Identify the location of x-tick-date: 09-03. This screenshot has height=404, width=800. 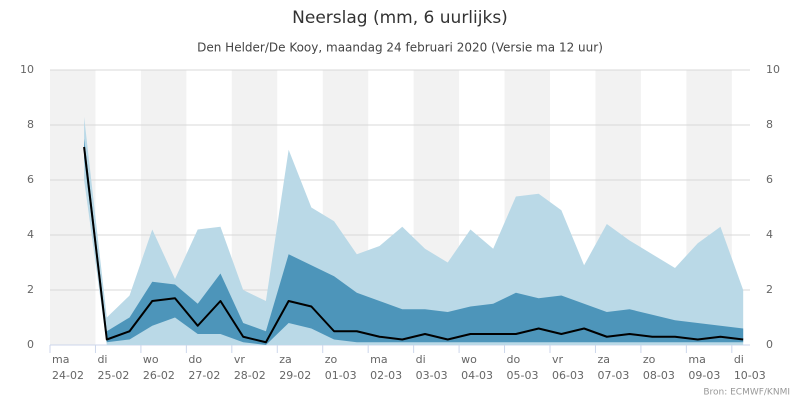
(704, 375).